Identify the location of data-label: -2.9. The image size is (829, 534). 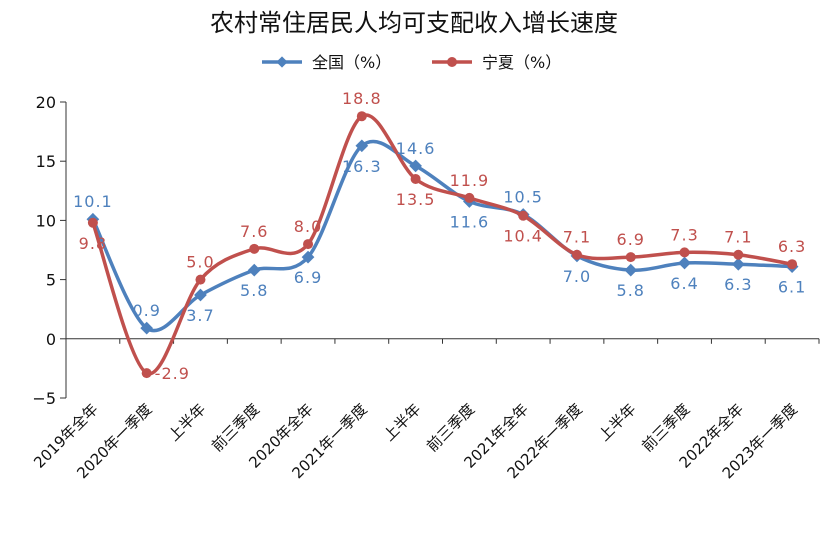
(172, 373).